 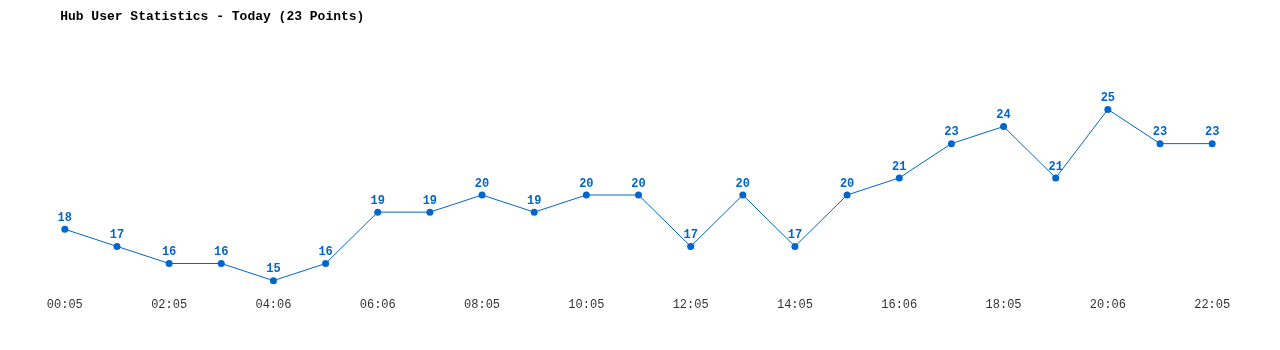 I want to click on x-tick-label: 04:06, so click(x=273, y=305).